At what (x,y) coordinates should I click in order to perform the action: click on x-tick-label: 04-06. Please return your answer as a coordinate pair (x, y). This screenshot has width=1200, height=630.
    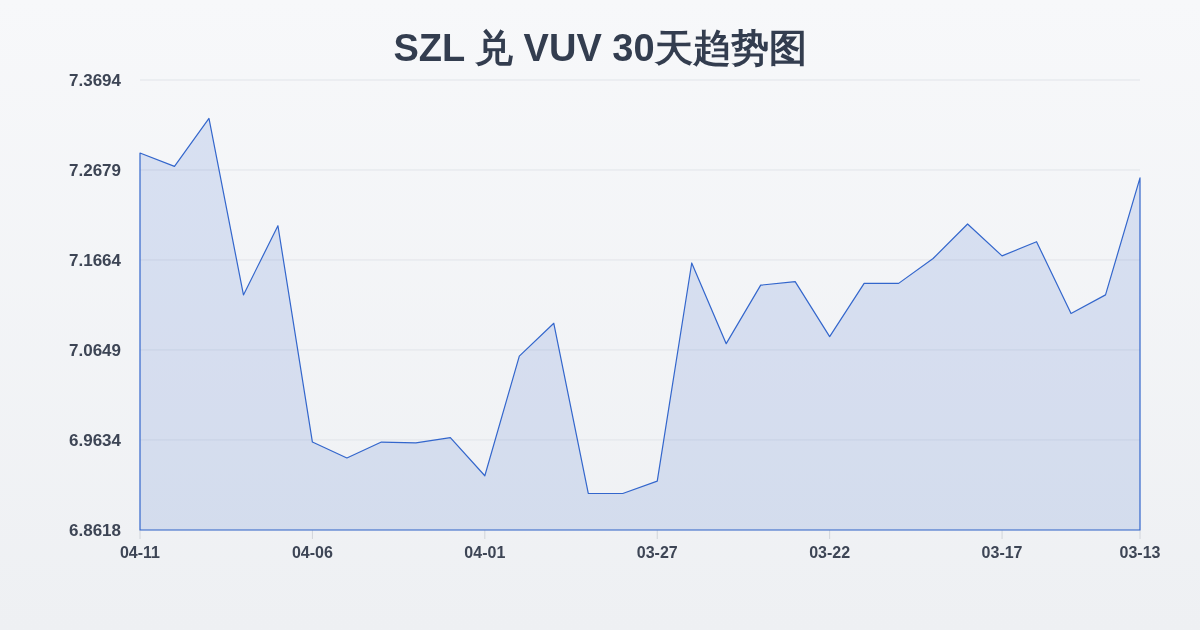
    Looking at the image, I should click on (312, 552).